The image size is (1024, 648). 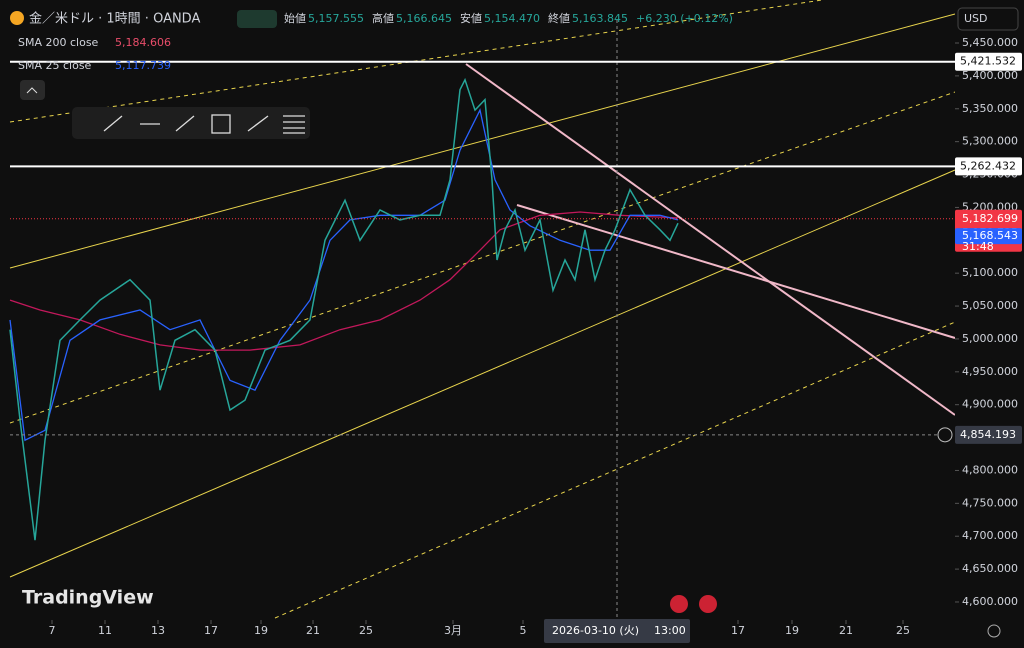 I want to click on x-tick-label: 3月, so click(x=453, y=630).